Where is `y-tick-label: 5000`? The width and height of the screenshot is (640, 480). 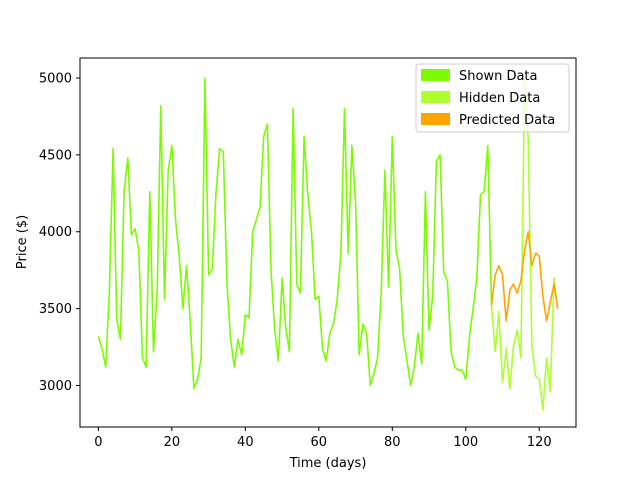 y-tick-label: 5000 is located at coordinates (55, 78).